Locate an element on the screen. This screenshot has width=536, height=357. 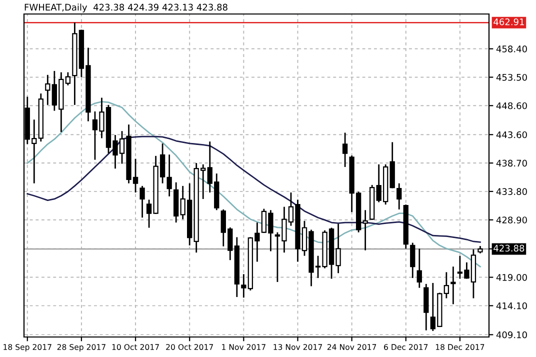
y-tick-label: 453.50 is located at coordinates (511, 77).